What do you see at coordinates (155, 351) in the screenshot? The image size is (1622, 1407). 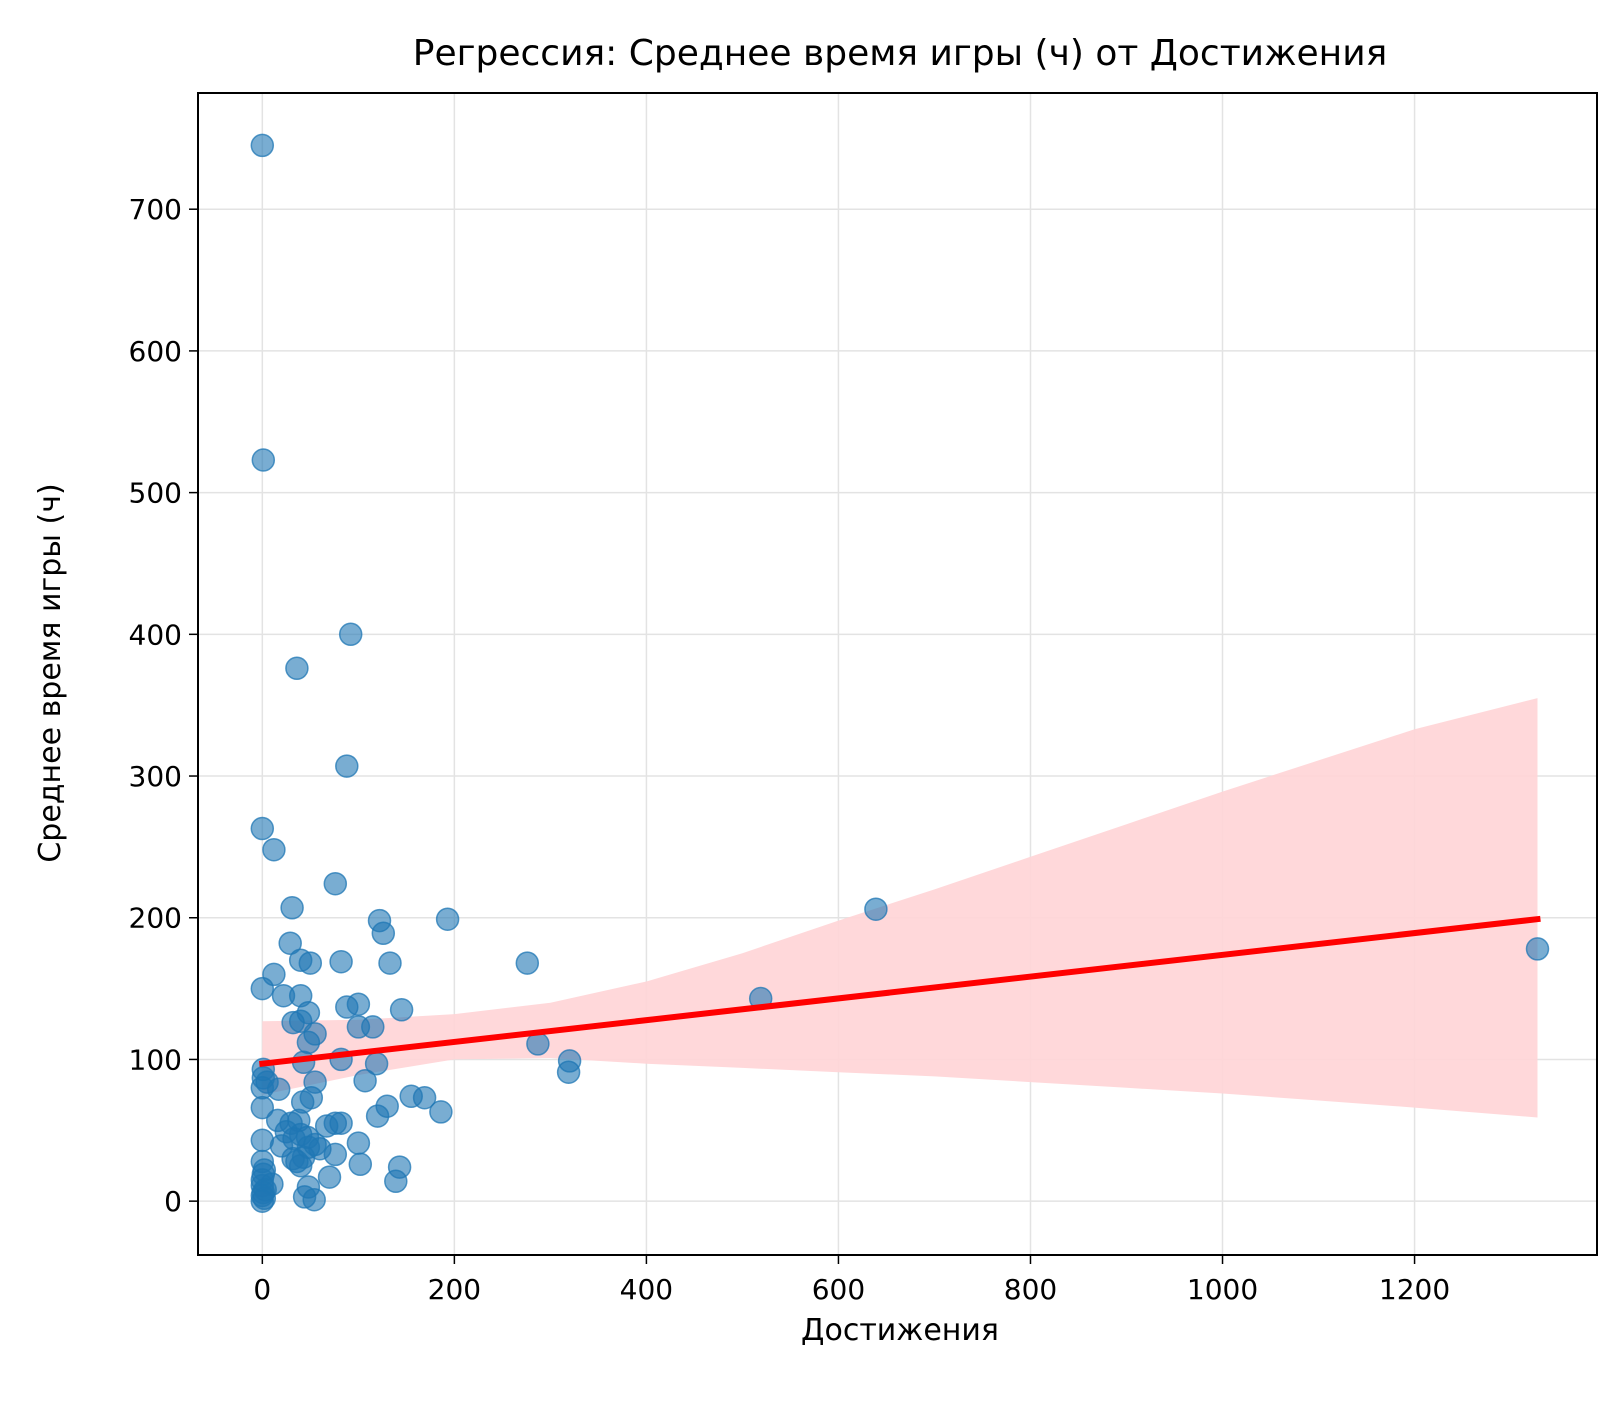 I see `y-tick-label: 600` at bounding box center [155, 351].